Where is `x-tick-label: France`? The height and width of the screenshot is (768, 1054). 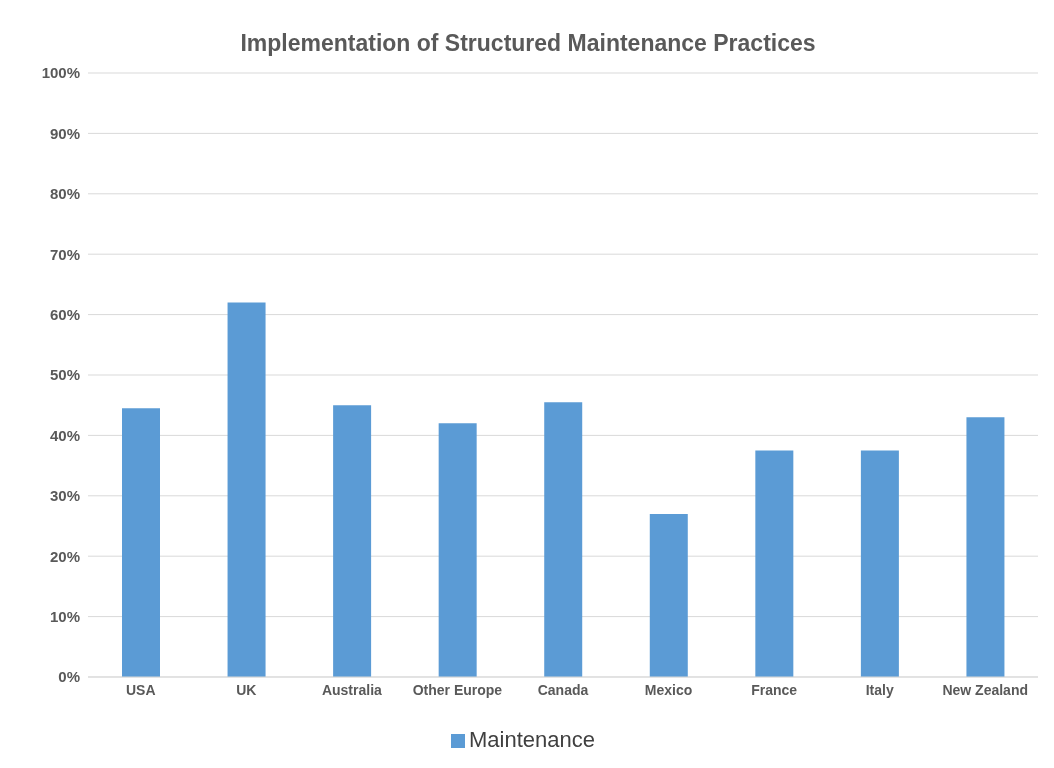
x-tick-label: France is located at coordinates (774, 689).